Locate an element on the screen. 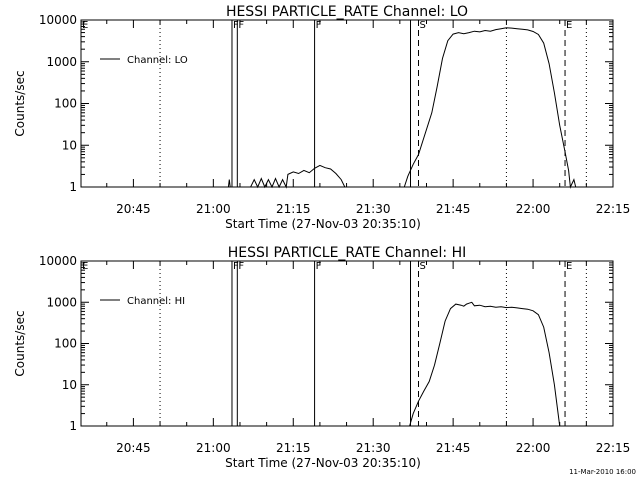  legend-label: Channel: HI is located at coordinates (156, 301).